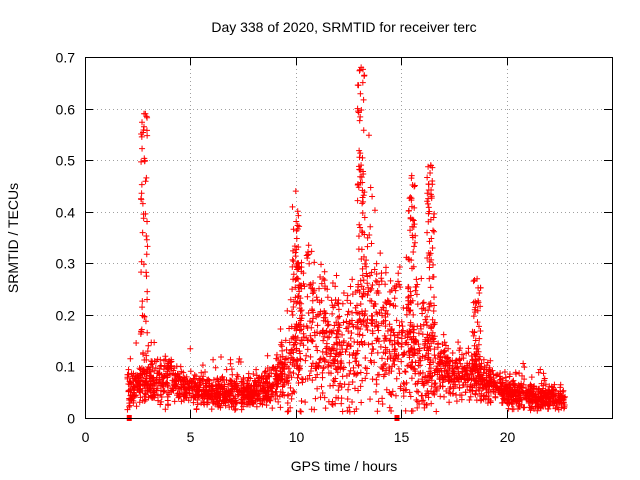 The image size is (640, 480). I want to click on x-tick-label: 20, so click(508, 437).